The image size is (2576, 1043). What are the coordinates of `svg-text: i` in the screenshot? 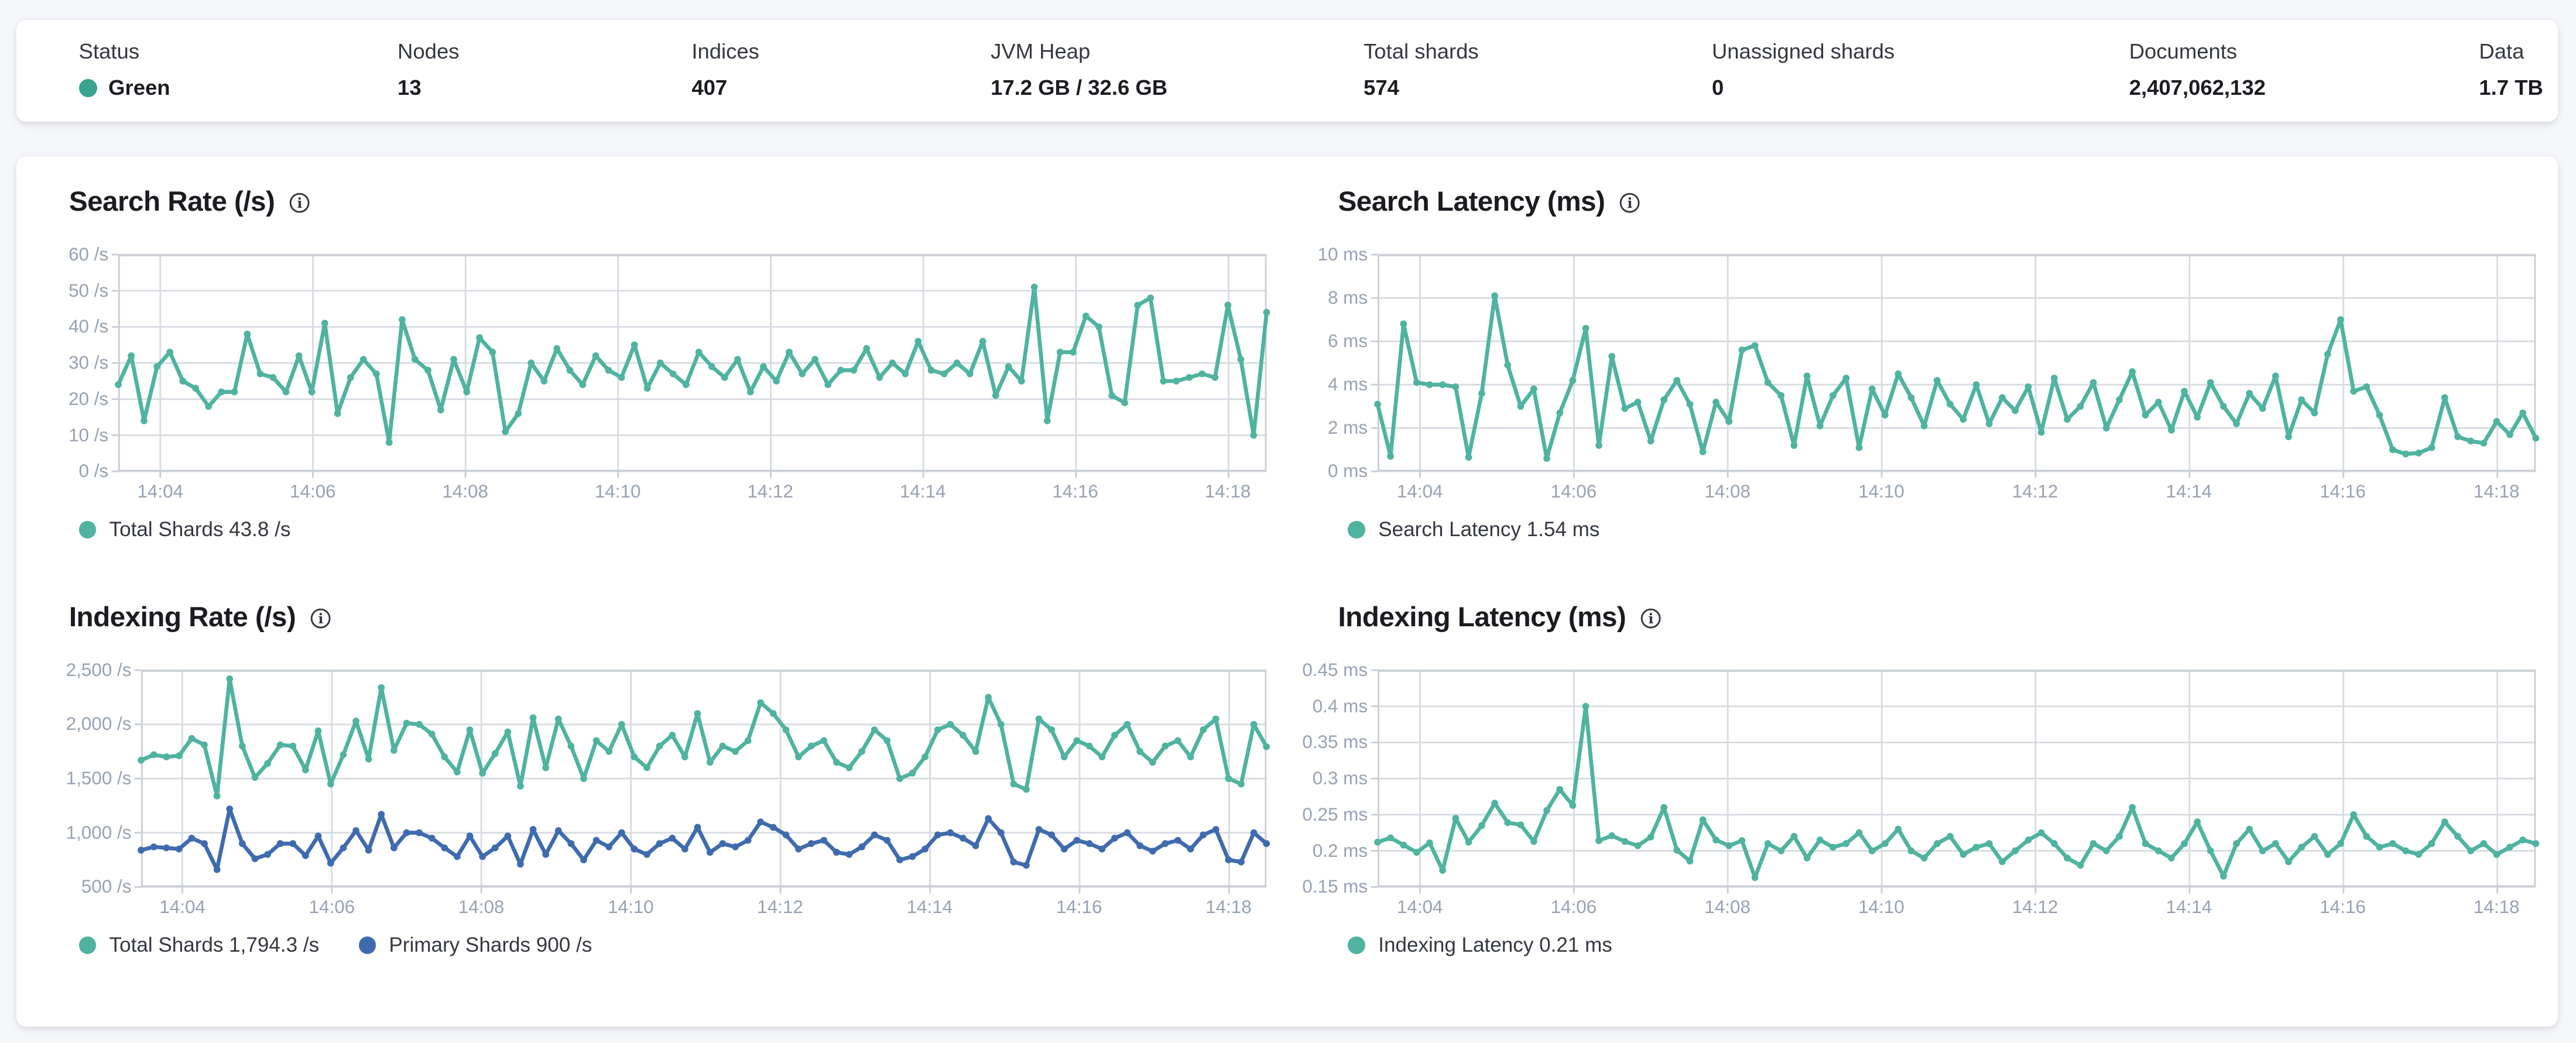 It's located at (1629, 203).